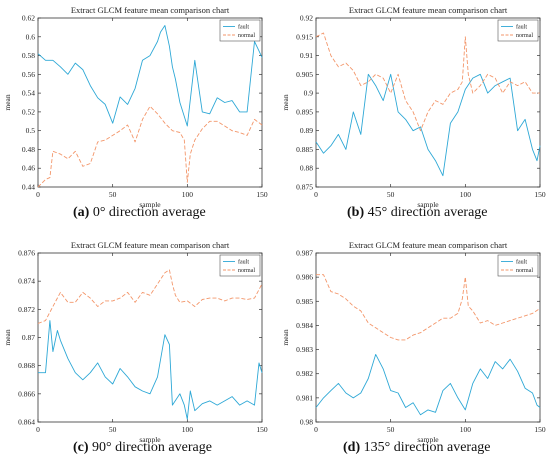 The width and height of the screenshot is (550, 465). What do you see at coordinates (246, 271) in the screenshot?
I see `chart-c-legend-label-normal: normal` at bounding box center [246, 271].